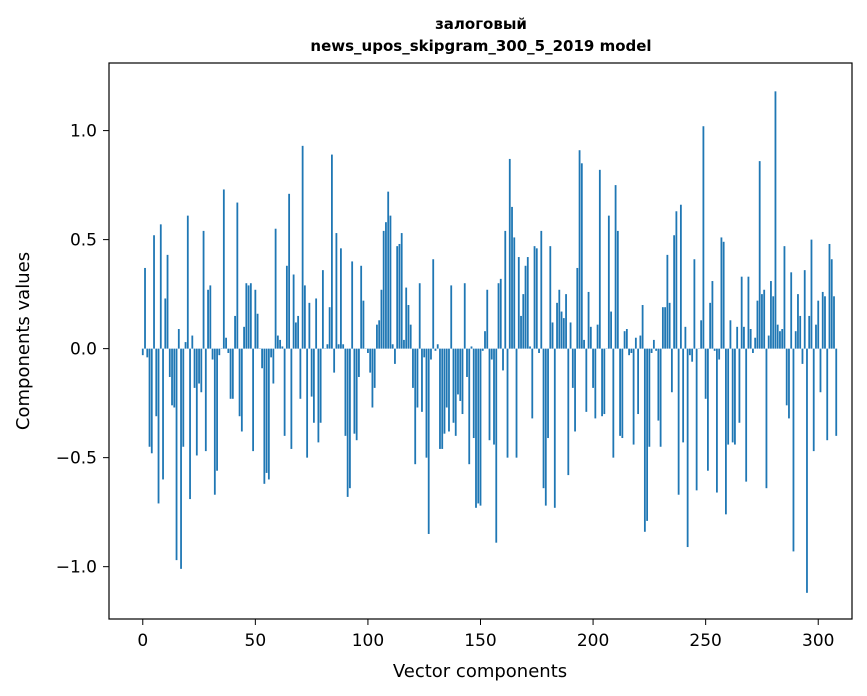 Image resolution: width=867 pixels, height=696 pixels. I want to click on x-tick-label: 250, so click(705, 641).